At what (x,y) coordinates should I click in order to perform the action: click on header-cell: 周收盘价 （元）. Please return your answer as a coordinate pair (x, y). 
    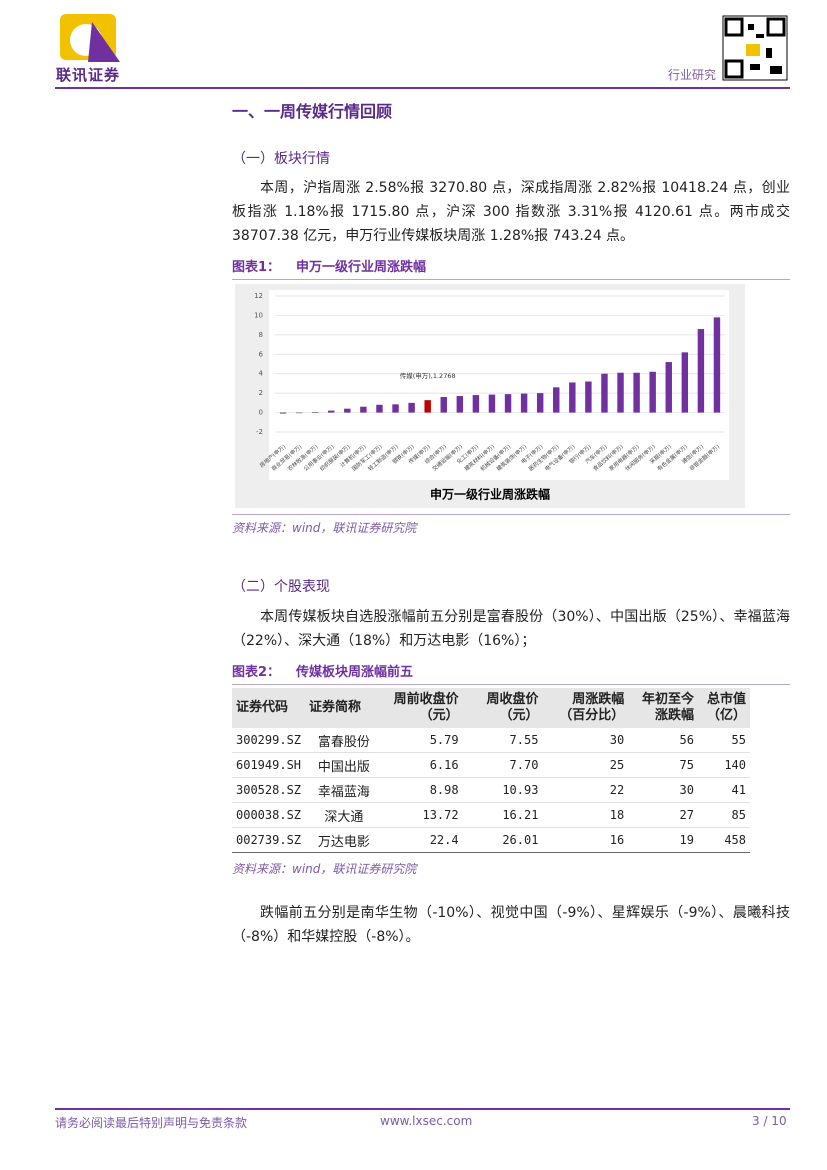
    Looking at the image, I should click on (502, 708).